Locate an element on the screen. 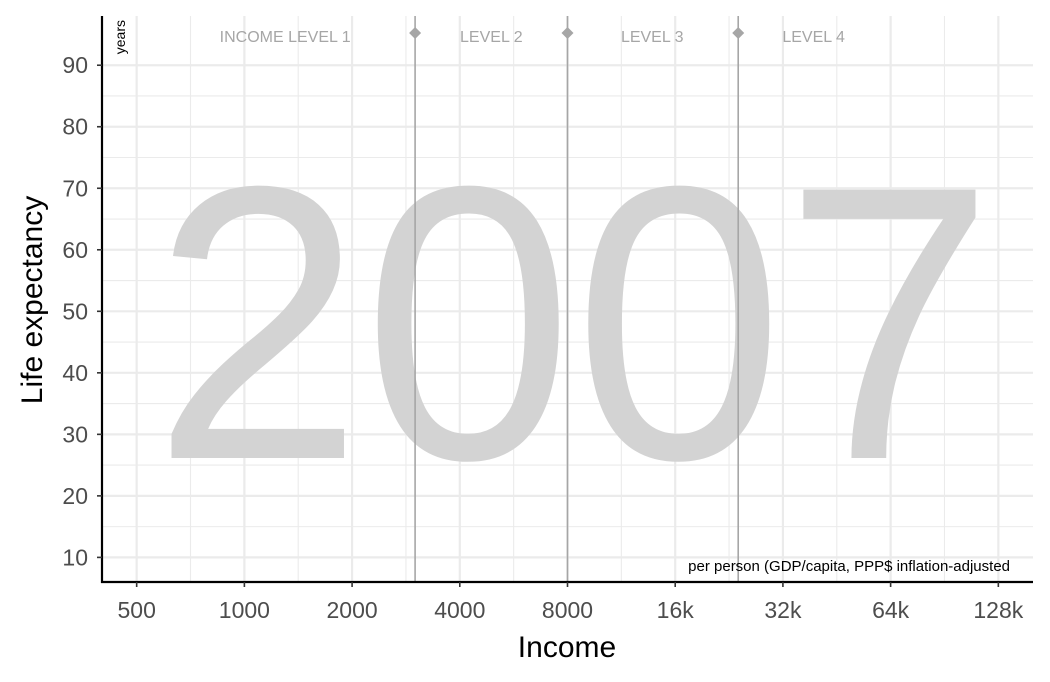  x-tick-label: 32k is located at coordinates (783, 610).